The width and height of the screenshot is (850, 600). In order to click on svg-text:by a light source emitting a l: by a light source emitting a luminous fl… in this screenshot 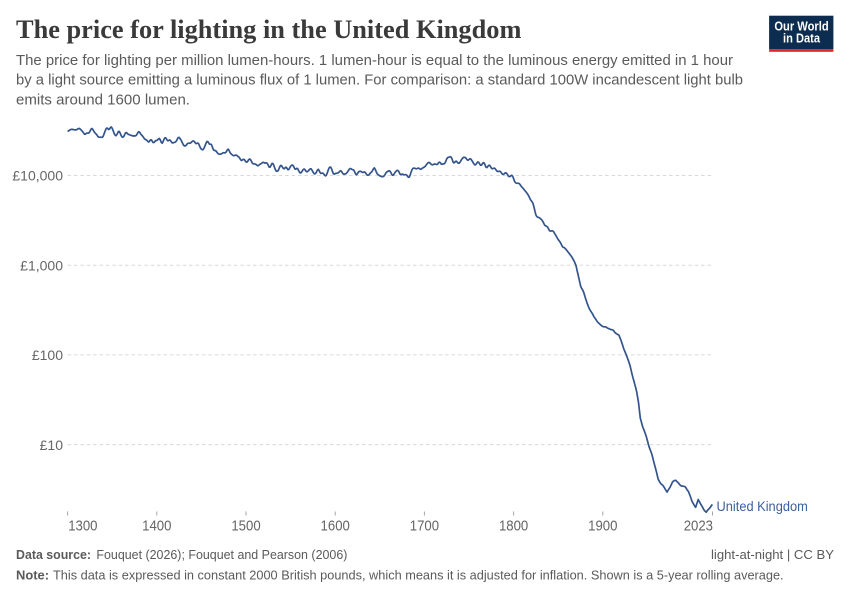, I will do `click(379, 81)`.